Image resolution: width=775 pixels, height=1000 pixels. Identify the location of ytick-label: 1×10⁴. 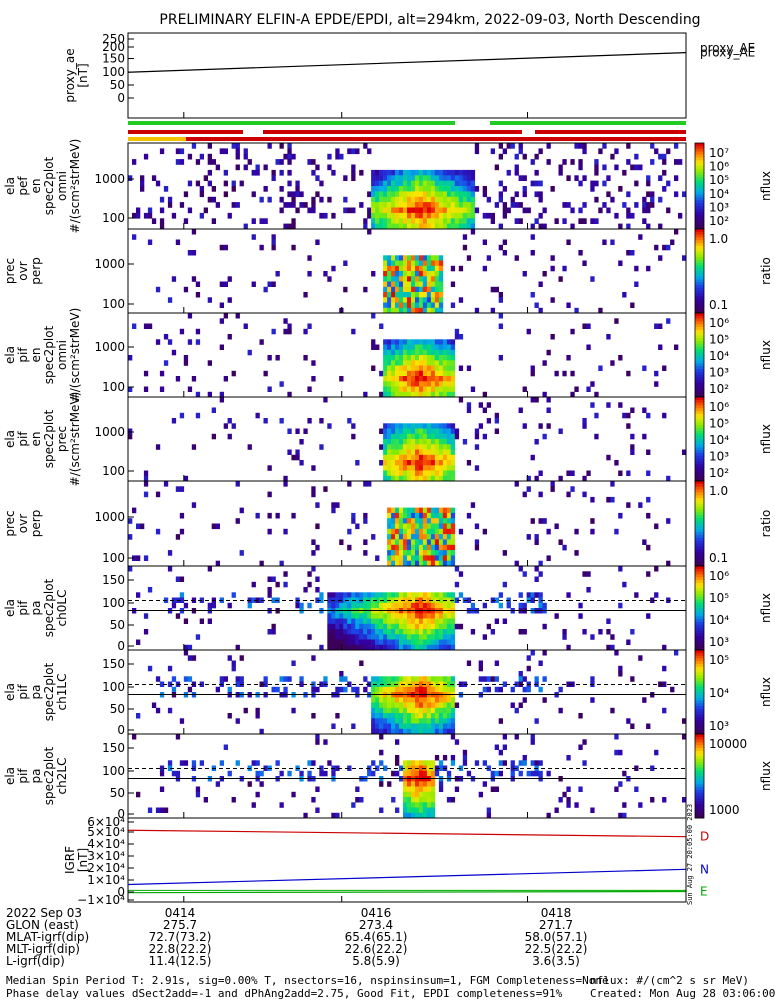
(106, 880).